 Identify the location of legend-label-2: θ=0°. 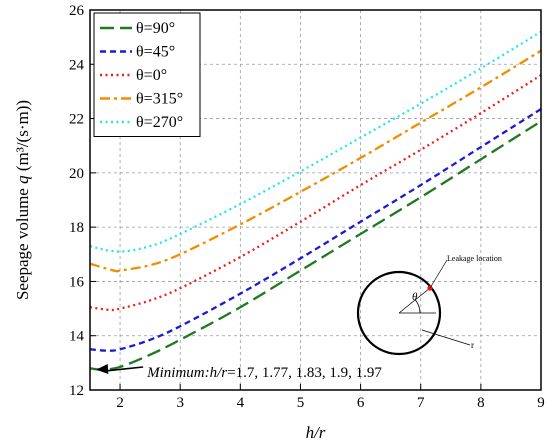
(151, 75).